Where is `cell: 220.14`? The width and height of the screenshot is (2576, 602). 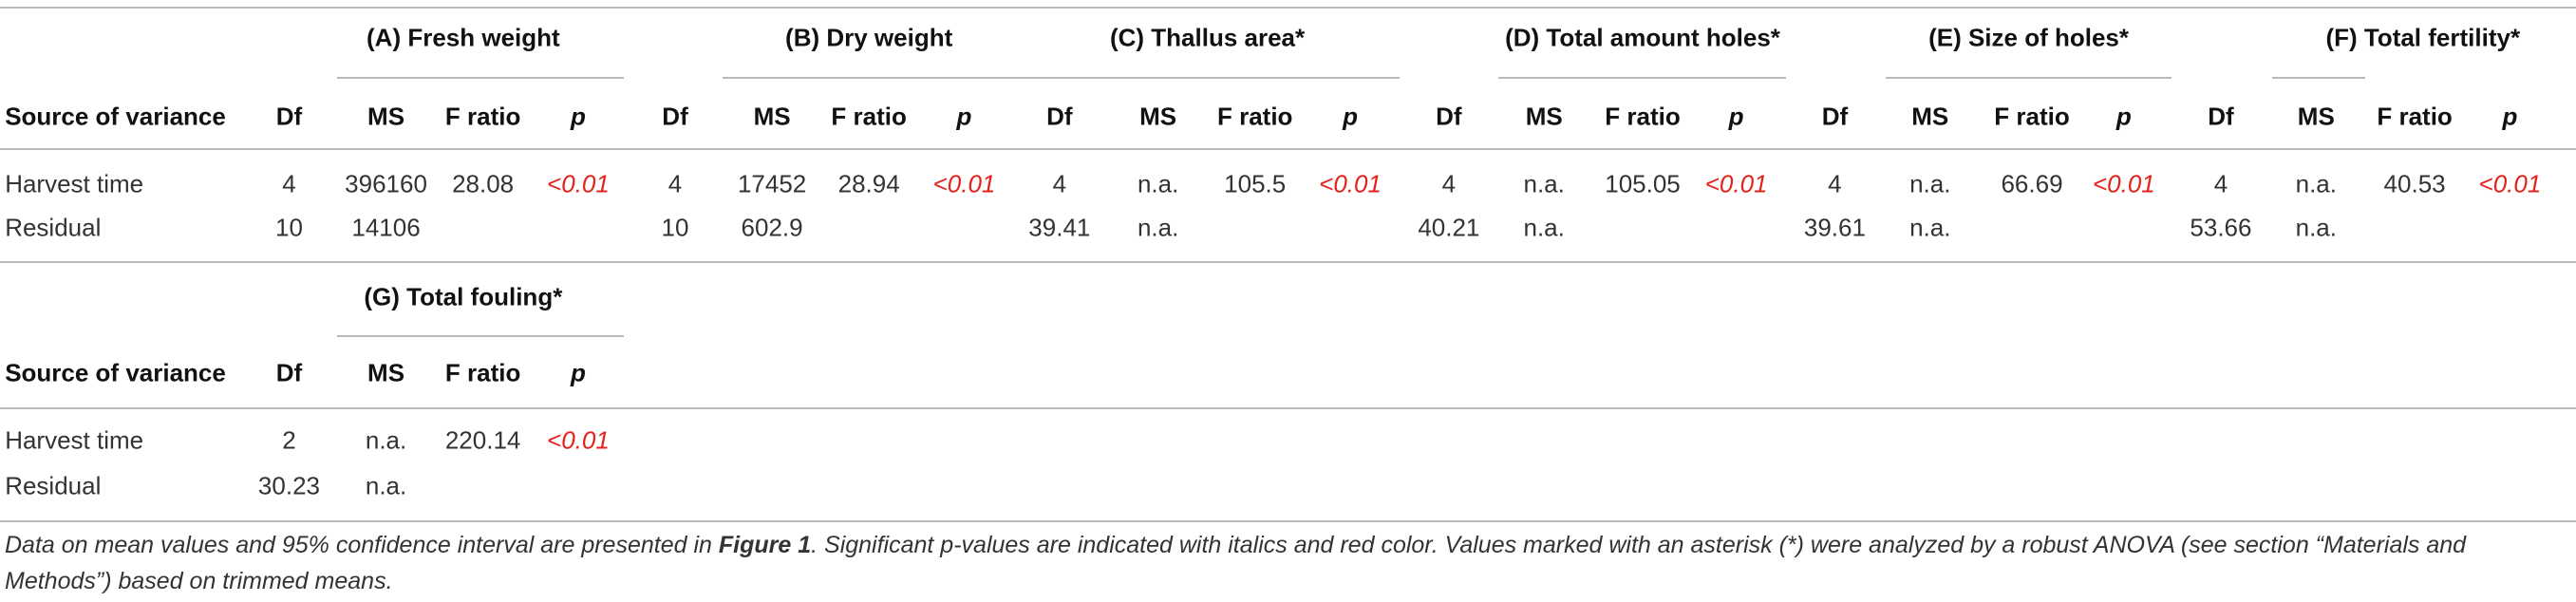 cell: 220.14 is located at coordinates (482, 440).